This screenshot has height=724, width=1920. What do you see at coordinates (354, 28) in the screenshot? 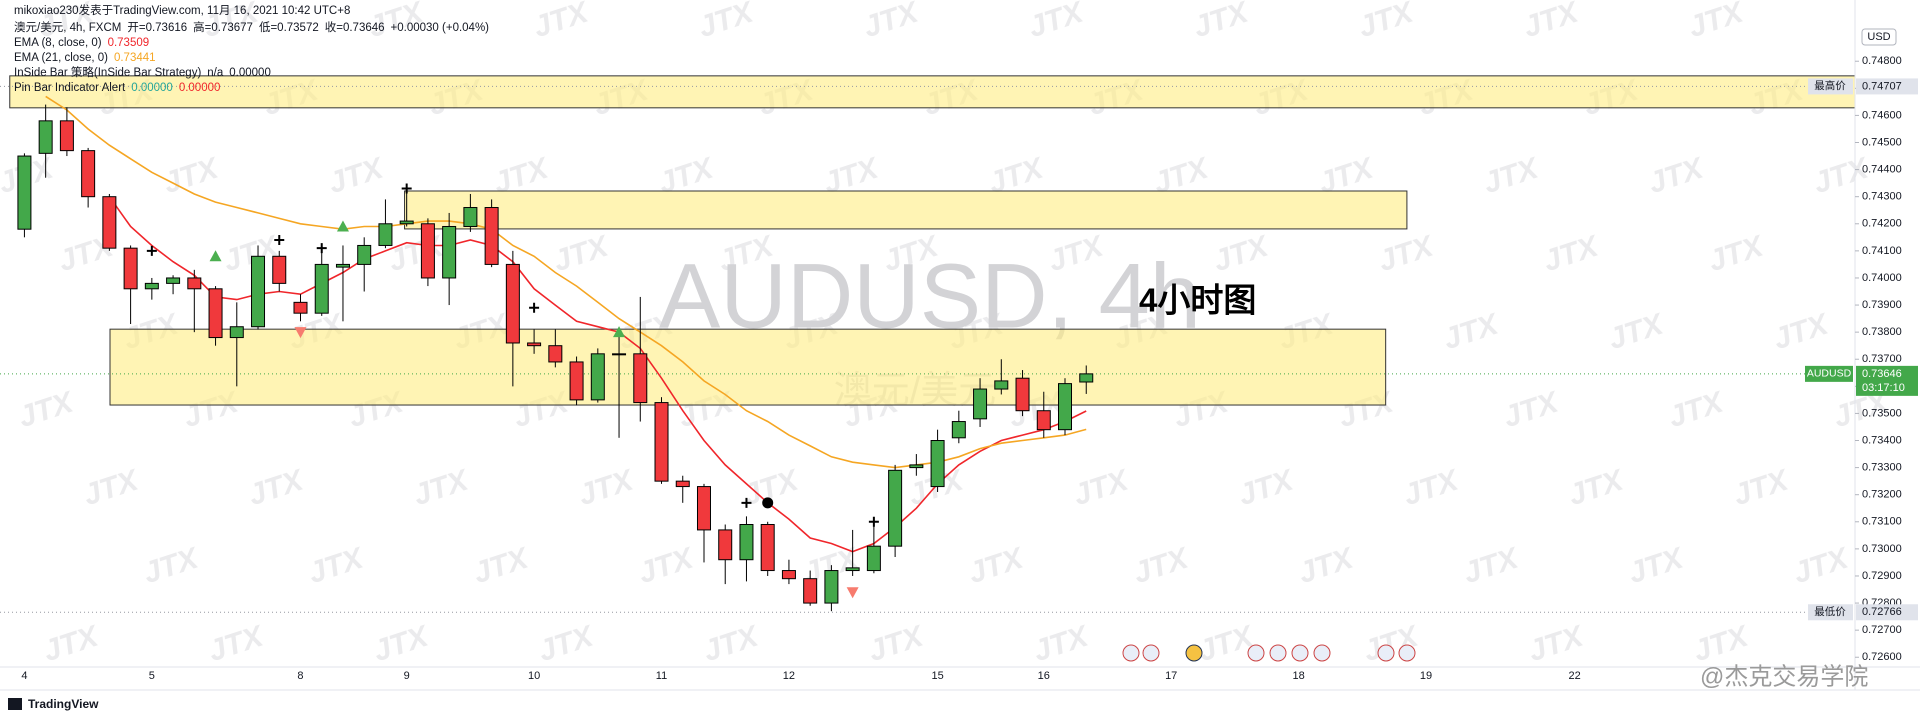
I see `ohlc-label: 收=0.73646` at bounding box center [354, 28].